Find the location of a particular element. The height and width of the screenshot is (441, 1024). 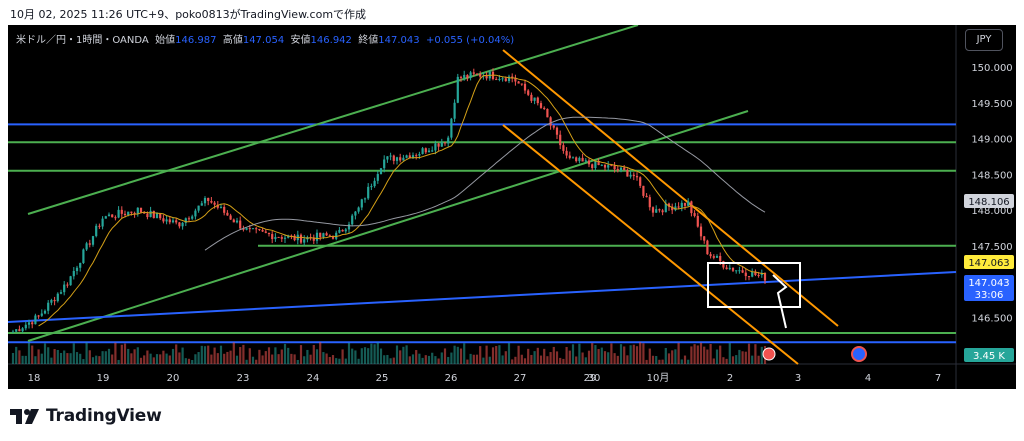

tradingview-wordmark: TradingView is located at coordinates (104, 416).